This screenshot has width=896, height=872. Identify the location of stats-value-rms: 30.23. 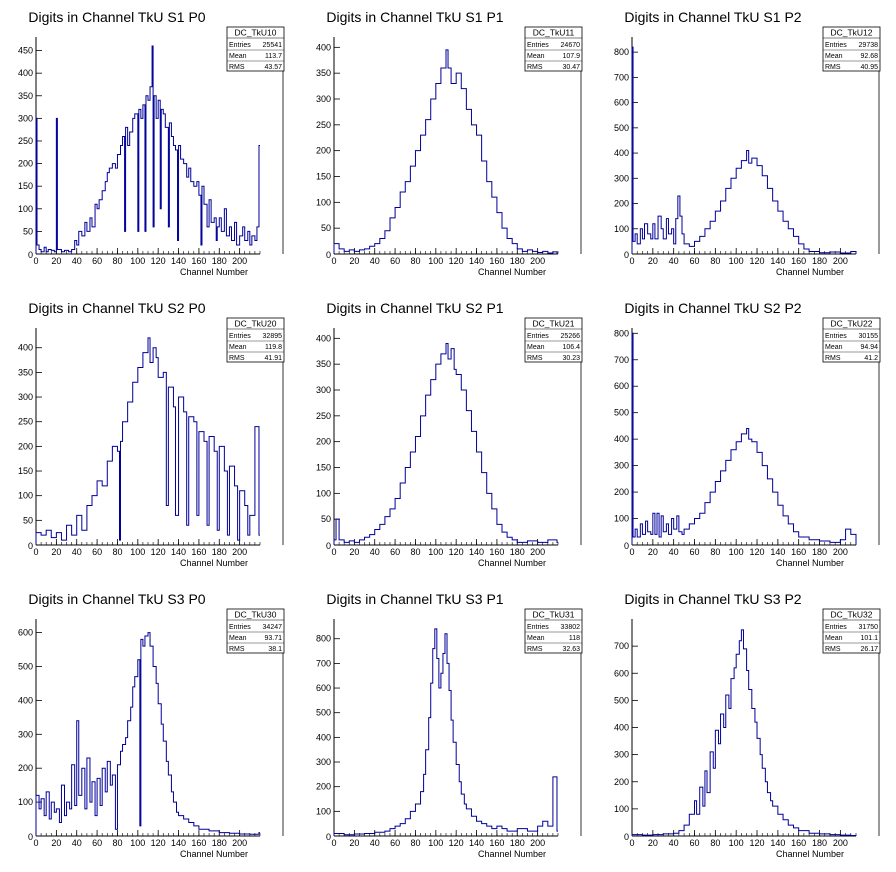
(571, 358).